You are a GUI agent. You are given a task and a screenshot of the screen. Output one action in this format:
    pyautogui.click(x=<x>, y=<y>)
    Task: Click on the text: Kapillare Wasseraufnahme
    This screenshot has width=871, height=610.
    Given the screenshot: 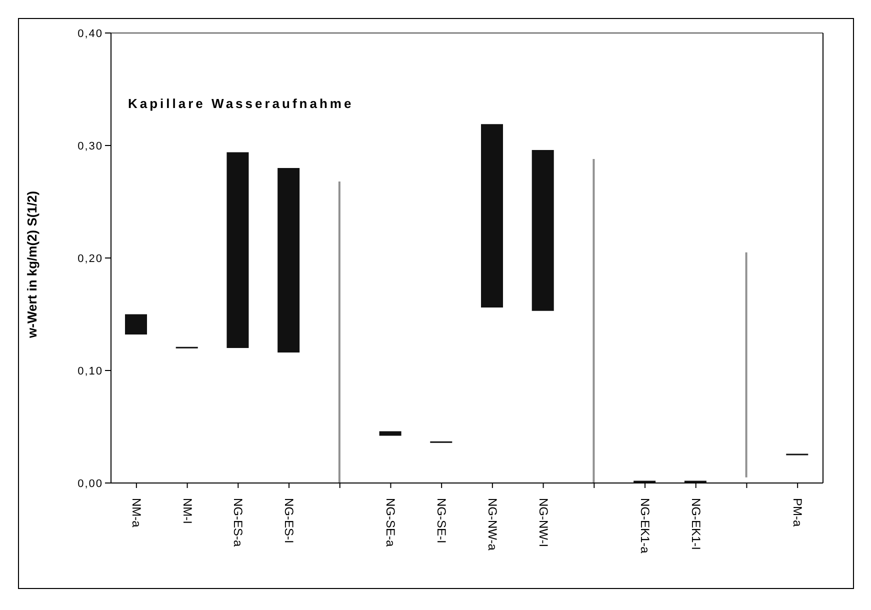 What is the action you would take?
    pyautogui.click(x=241, y=103)
    